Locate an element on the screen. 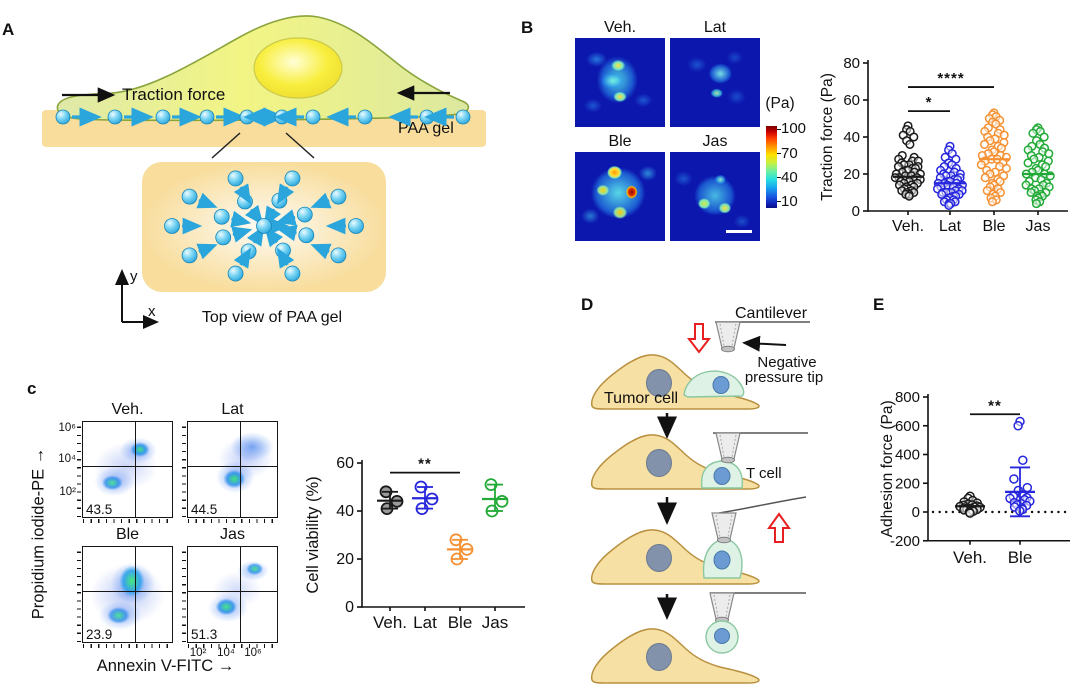 This screenshot has height=684, width=1072. svg-text: Adhesion force (Pa) is located at coordinates (888, 468).